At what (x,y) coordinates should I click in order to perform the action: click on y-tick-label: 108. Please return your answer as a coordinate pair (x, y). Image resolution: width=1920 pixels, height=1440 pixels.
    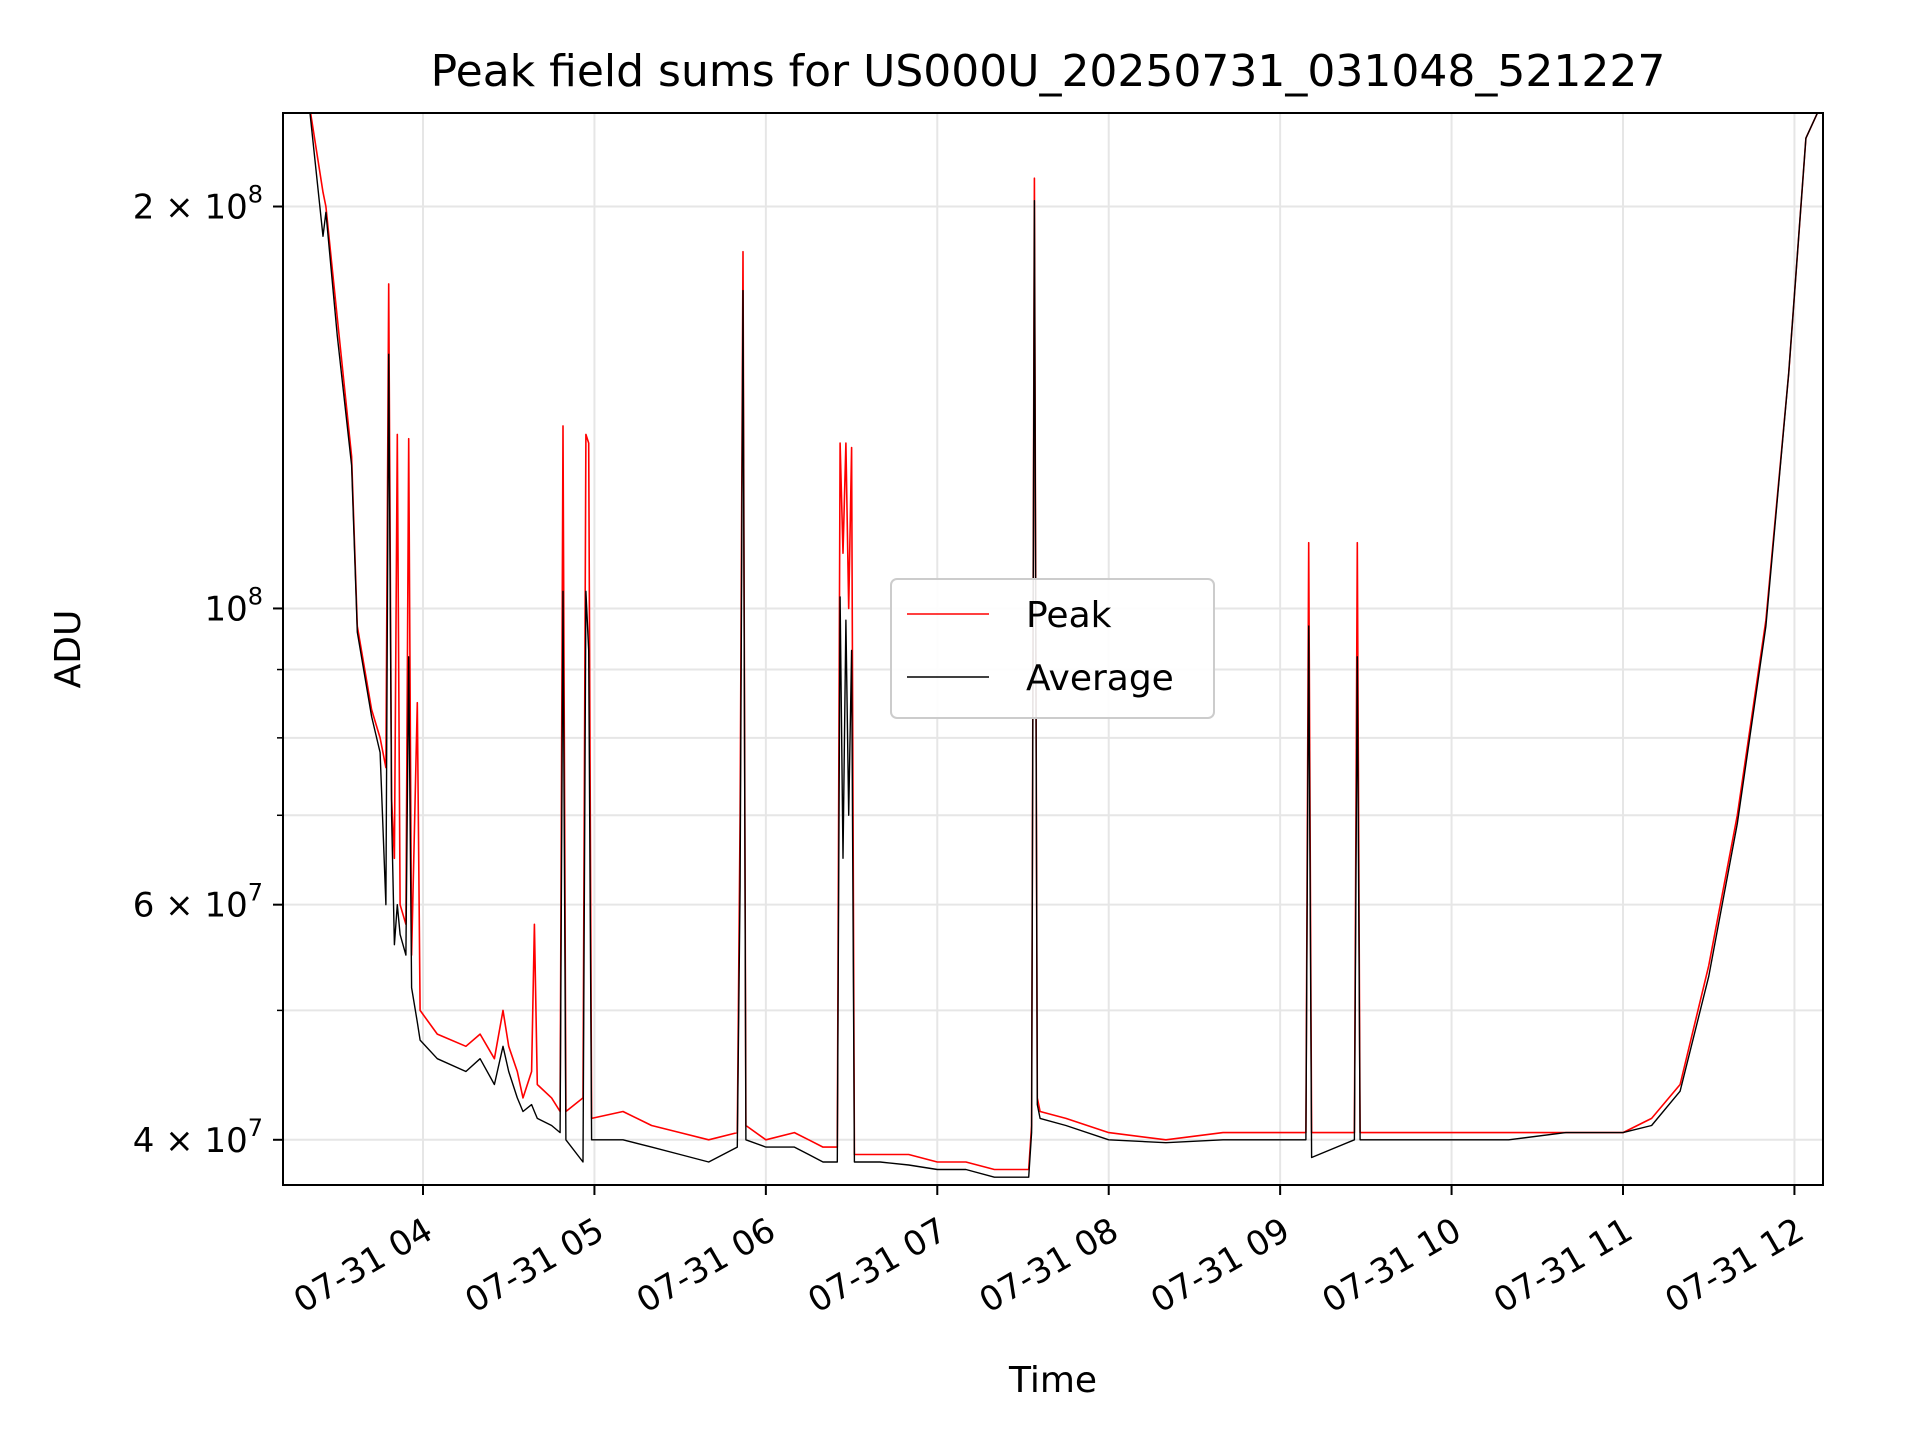
    Looking at the image, I should click on (233, 605).